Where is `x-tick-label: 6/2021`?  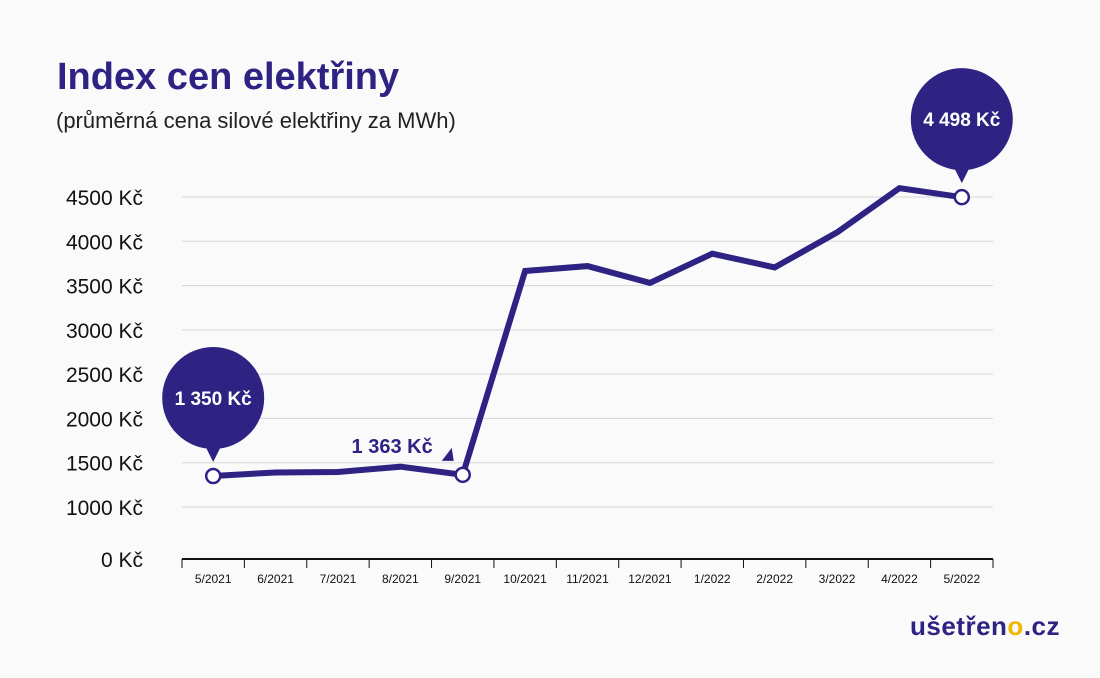
x-tick-label: 6/2021 is located at coordinates (275, 579).